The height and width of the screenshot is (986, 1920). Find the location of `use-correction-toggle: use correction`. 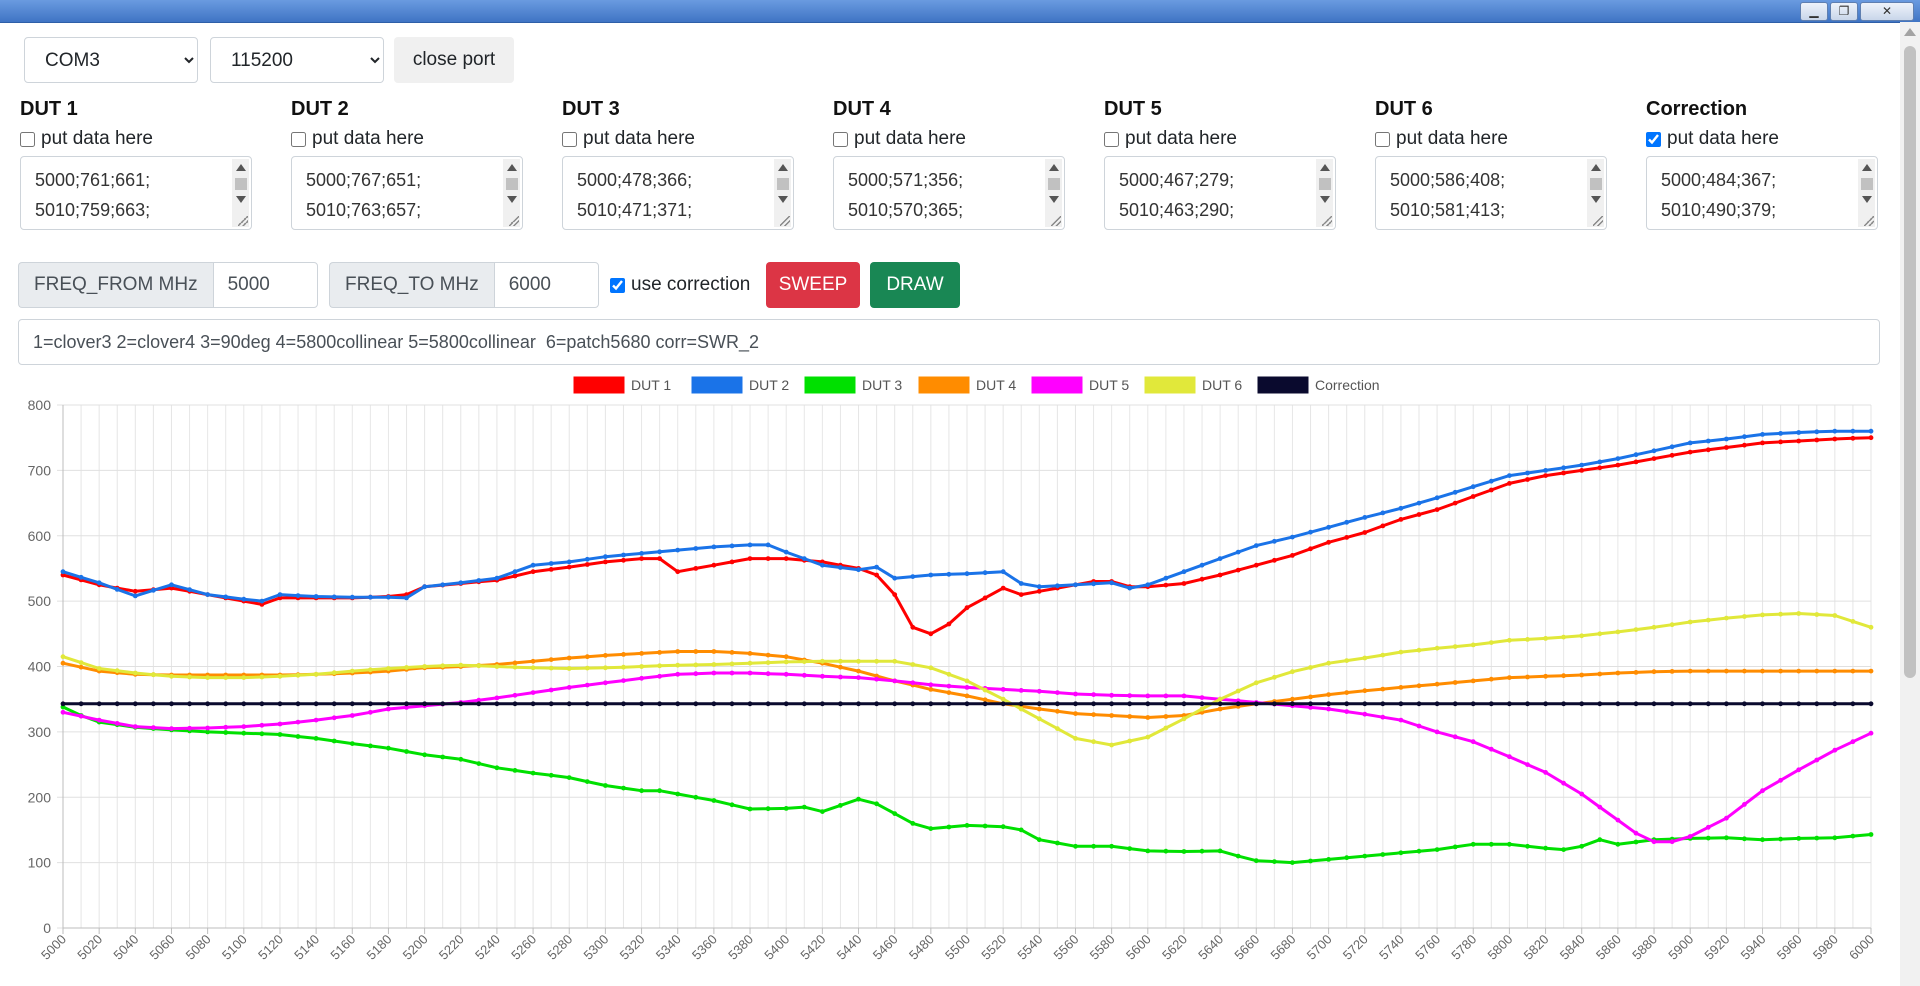

use-correction-toggle: use correction is located at coordinates (680, 285).